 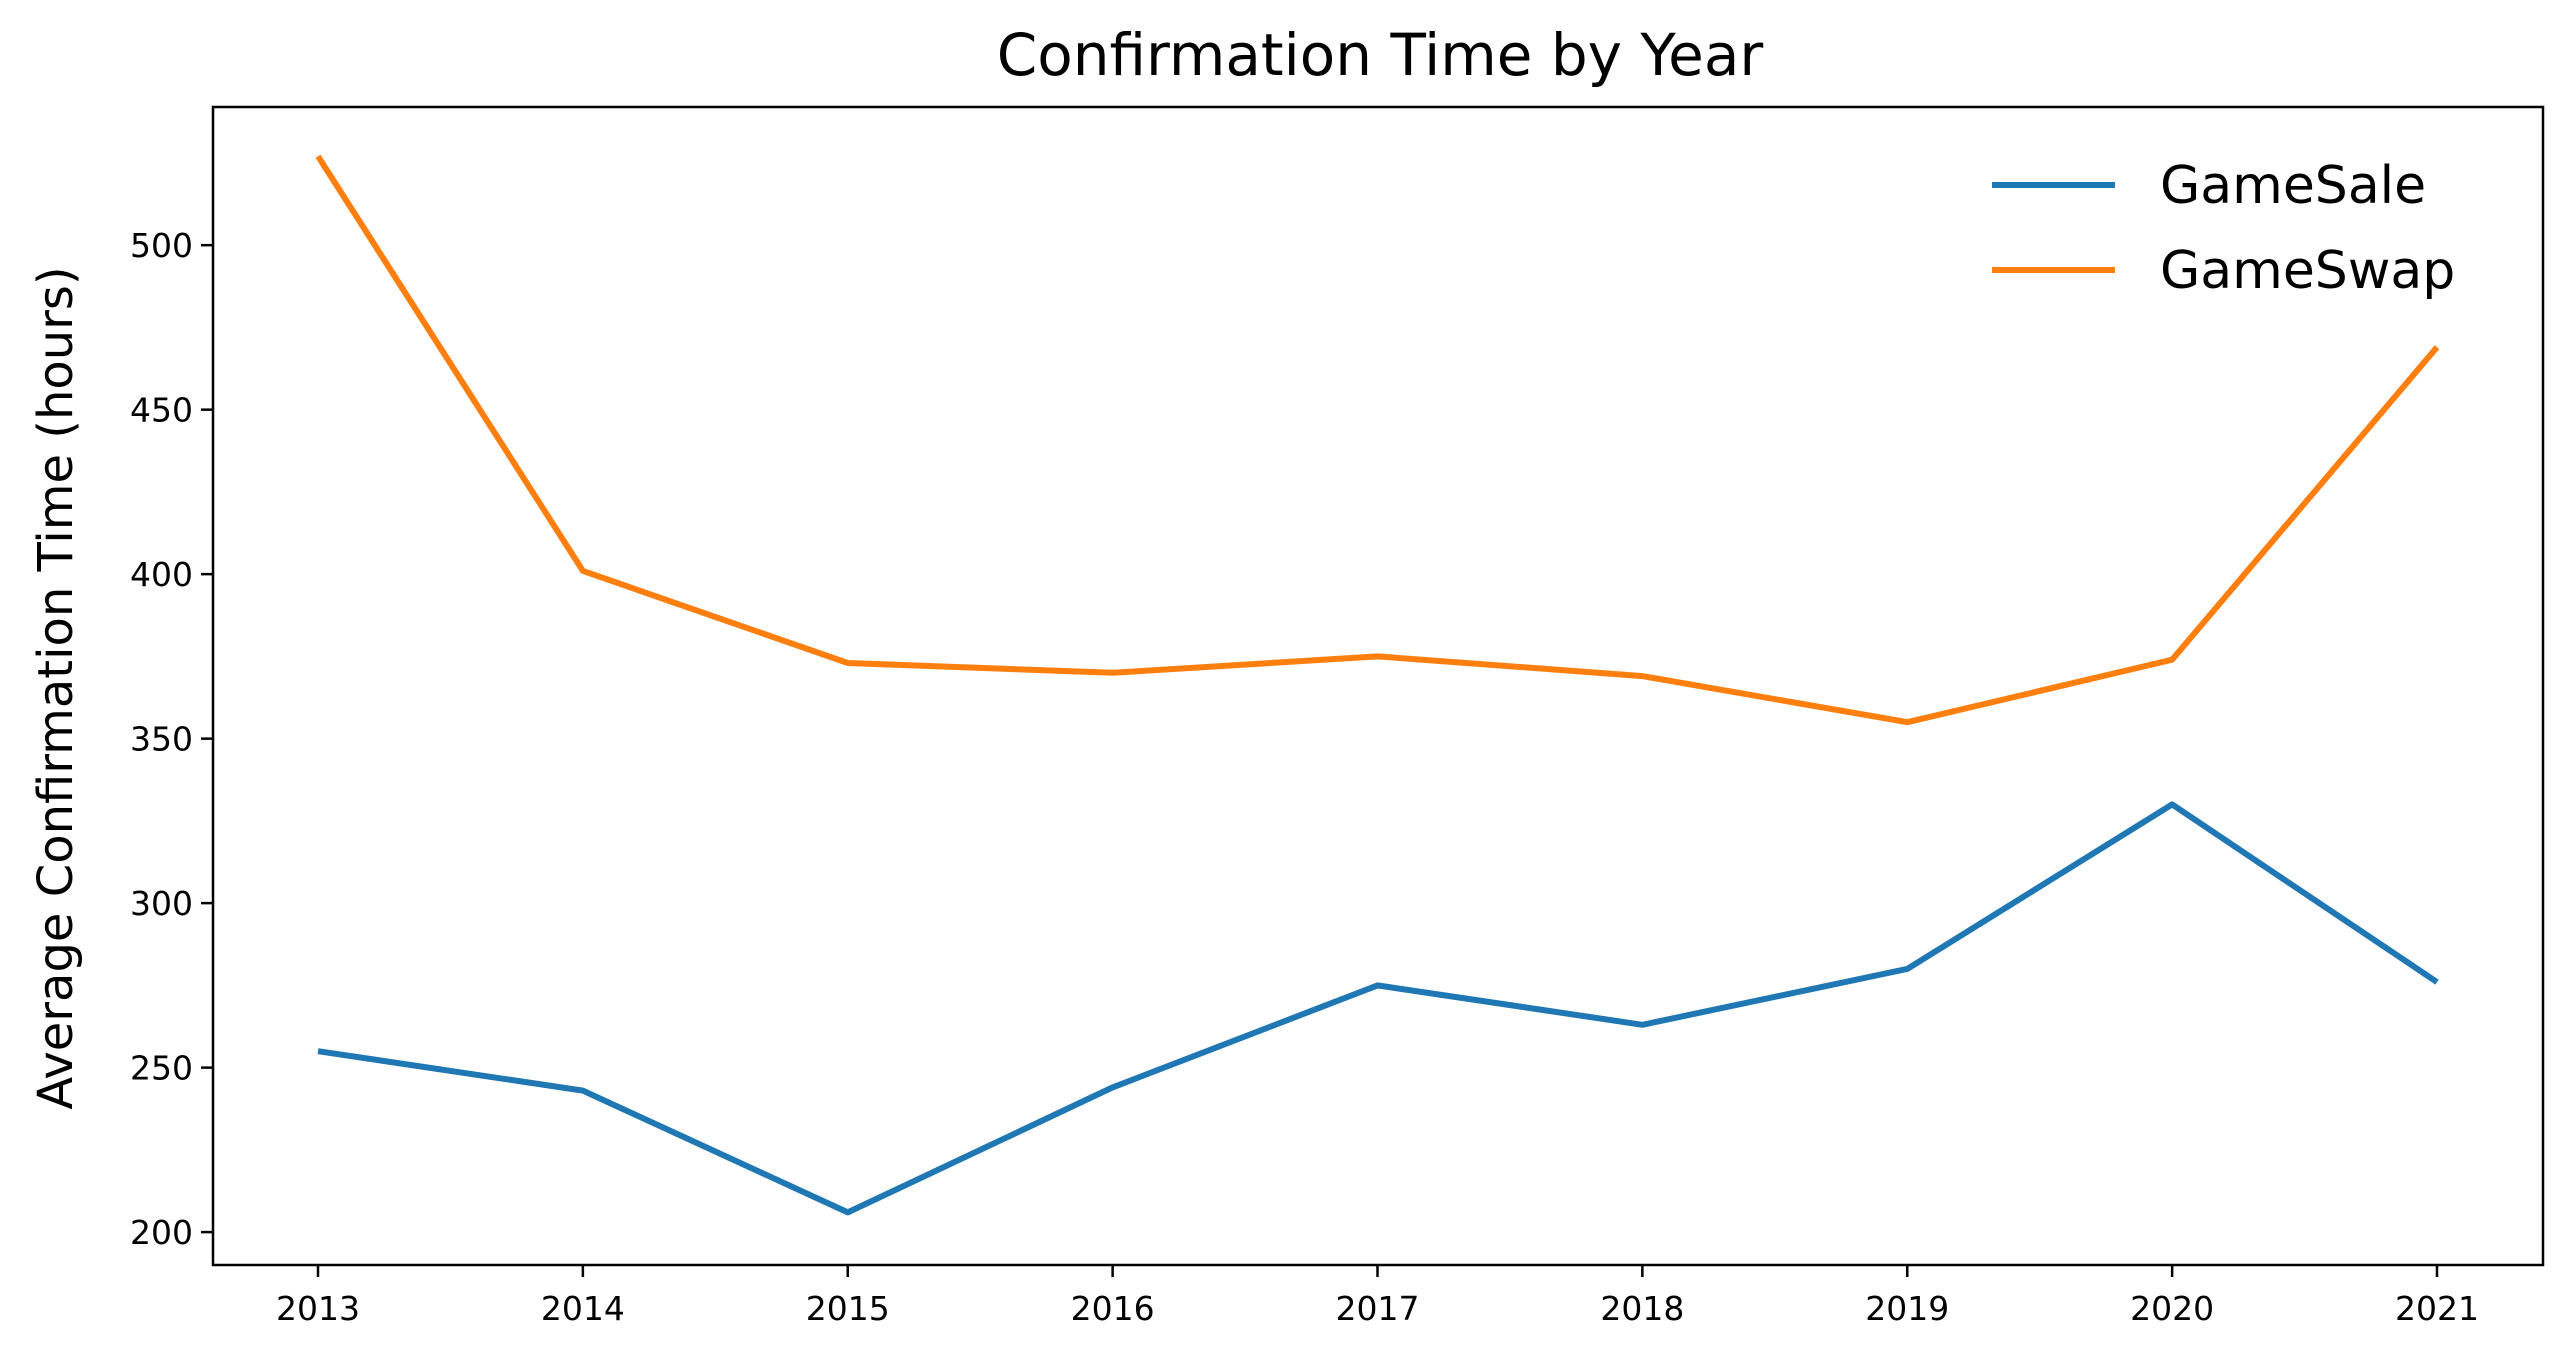 I want to click on legend-label-gameswap: GameSwap, so click(x=2307, y=271).